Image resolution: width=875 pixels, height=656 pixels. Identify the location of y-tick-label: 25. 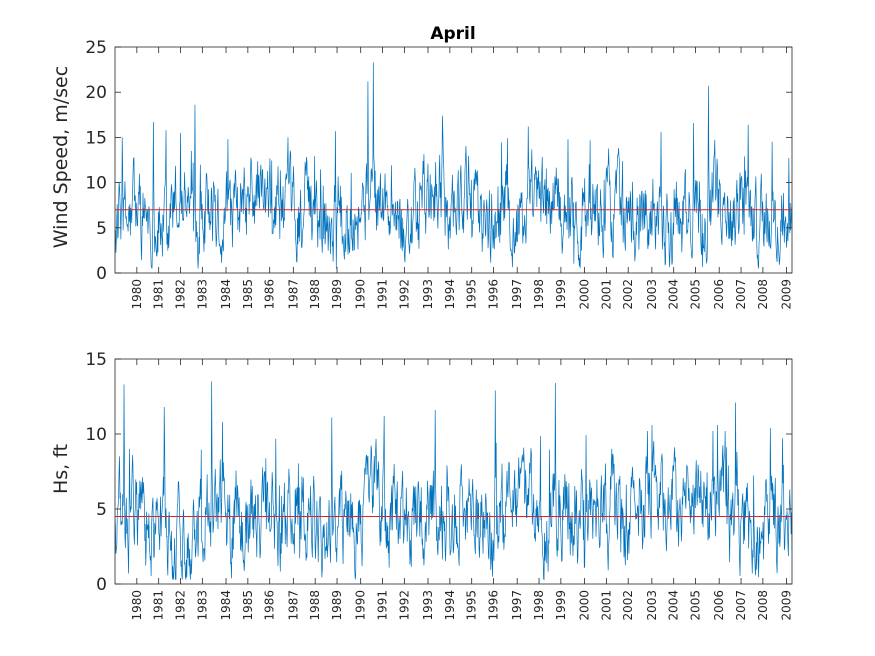
(96, 48).